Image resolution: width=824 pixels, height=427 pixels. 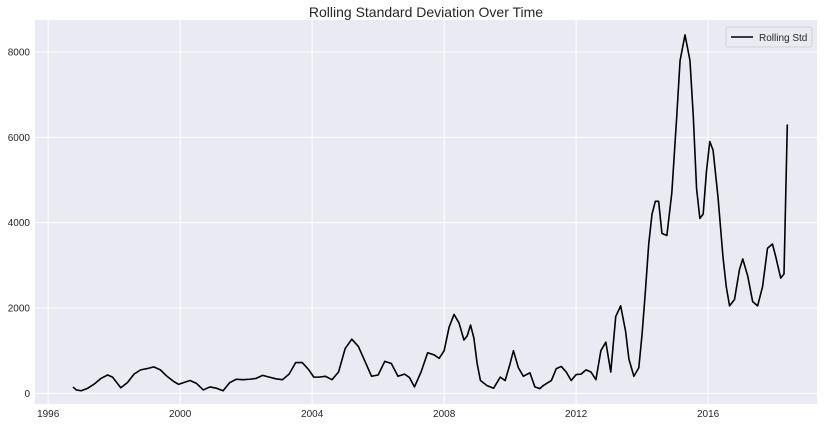 I want to click on legend: Rolling Std, so click(x=769, y=37).